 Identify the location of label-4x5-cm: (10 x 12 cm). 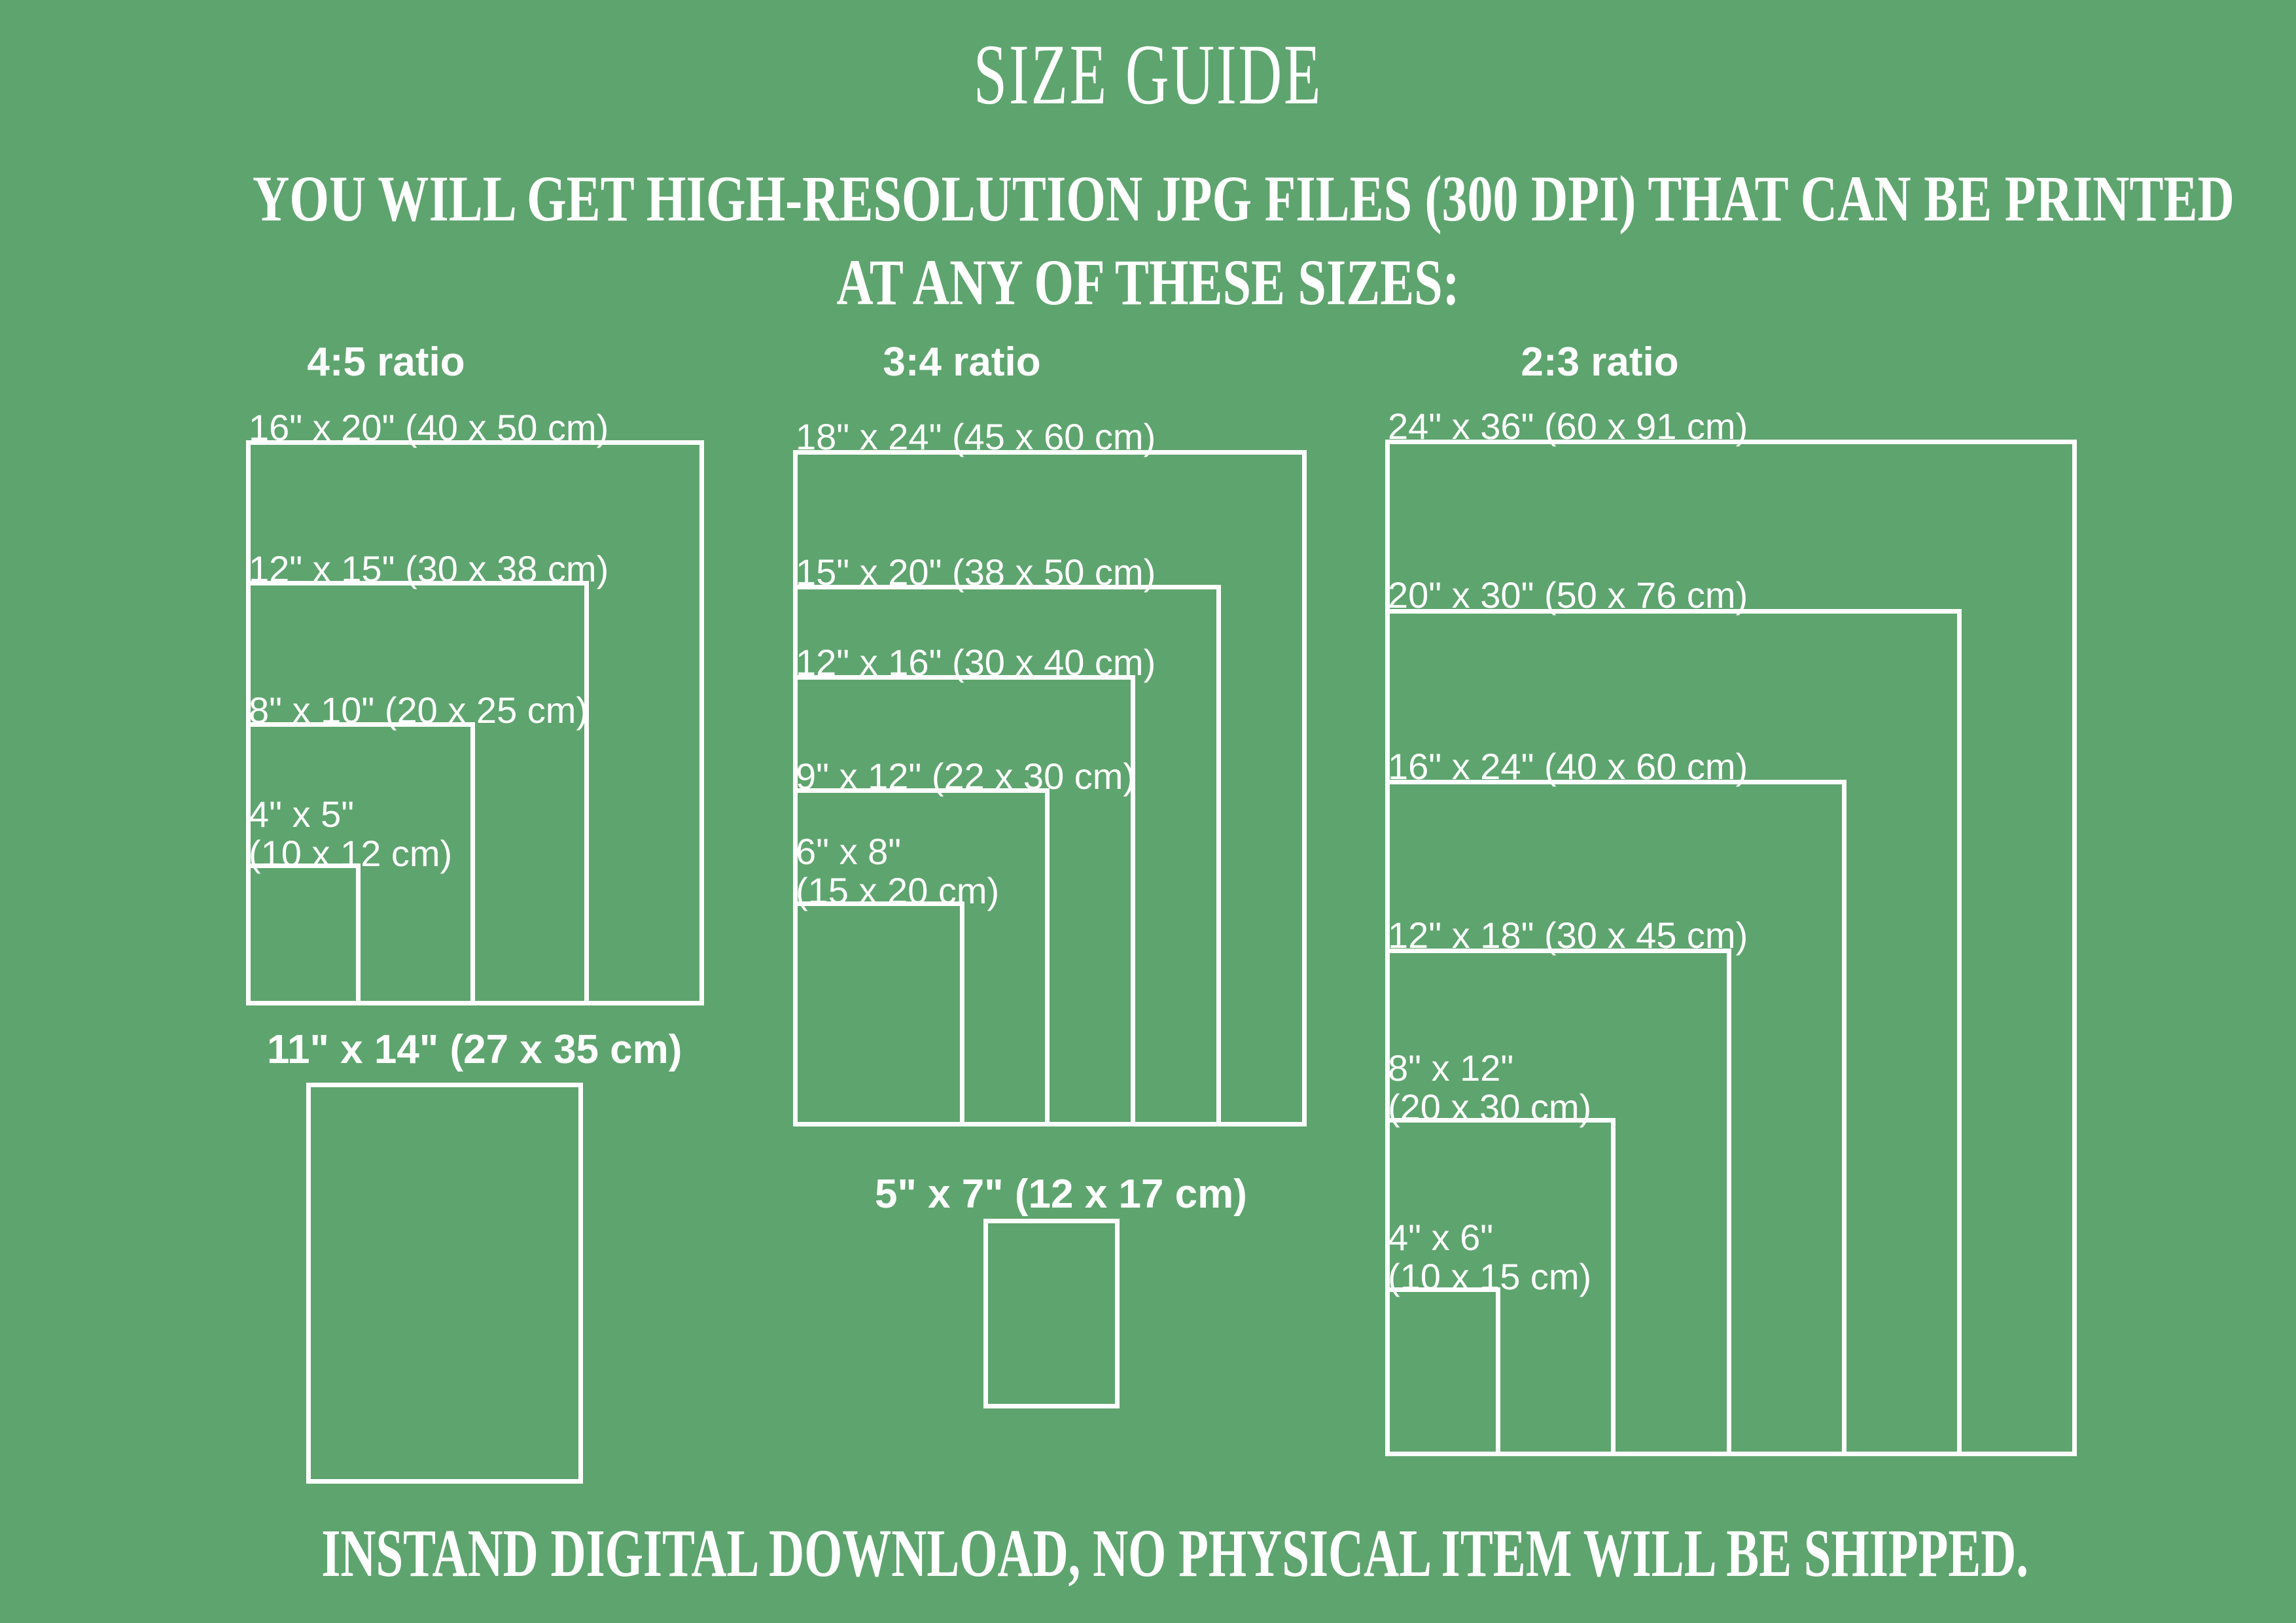
(351, 853).